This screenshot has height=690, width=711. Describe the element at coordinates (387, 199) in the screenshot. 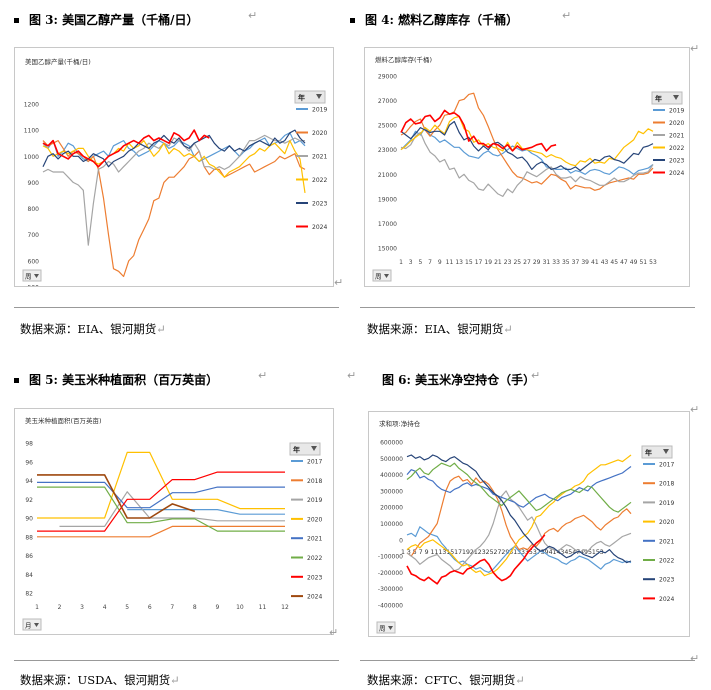

I see `y-tick-label: 19000` at that location.